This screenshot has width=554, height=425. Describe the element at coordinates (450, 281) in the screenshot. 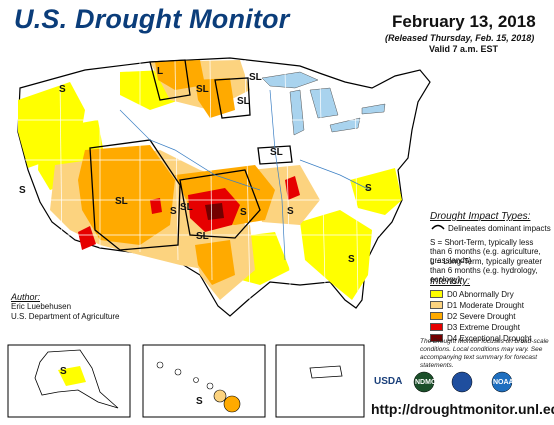

I see `intensity-title: Intensity:` at that location.